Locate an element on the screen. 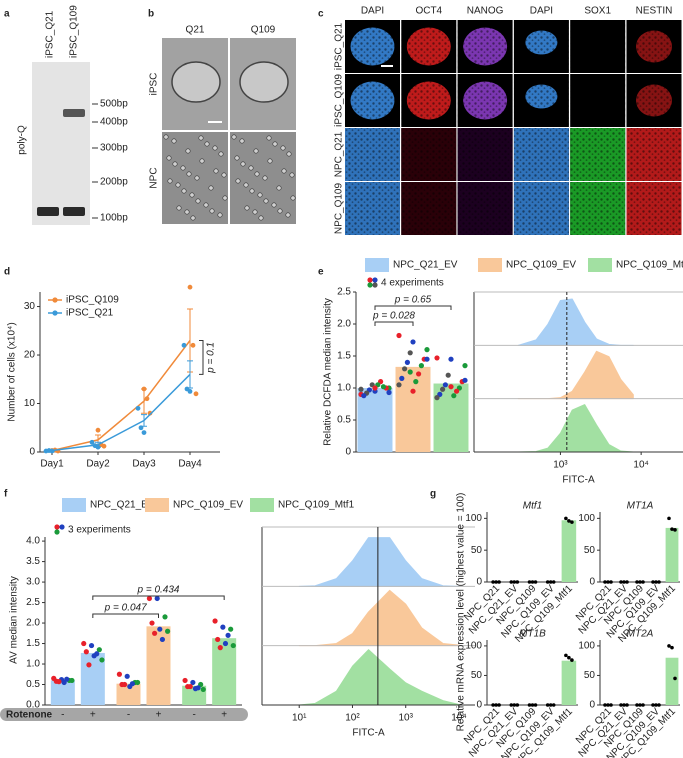 This screenshot has width=683, height=758. x-tick-label: Day3 is located at coordinates (144, 464).